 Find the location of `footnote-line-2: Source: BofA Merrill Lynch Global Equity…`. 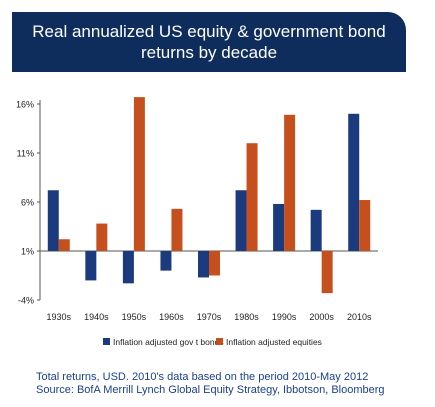

footnote-line-2: Source: BofA Merrill Lynch Global Equity… is located at coordinates (210, 390).